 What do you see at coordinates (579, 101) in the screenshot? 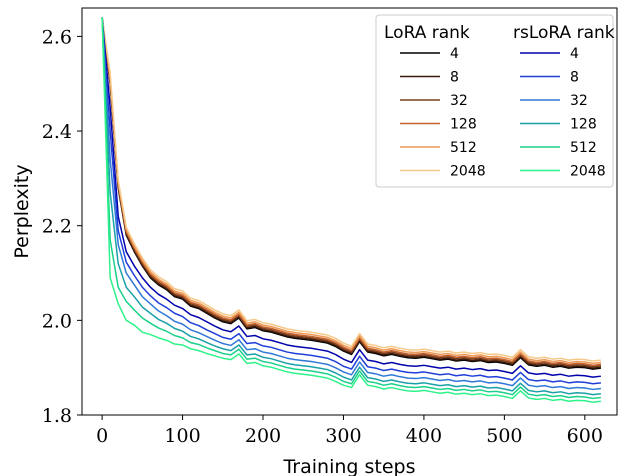
I see `legend-label-rslora-32: 32` at bounding box center [579, 101].